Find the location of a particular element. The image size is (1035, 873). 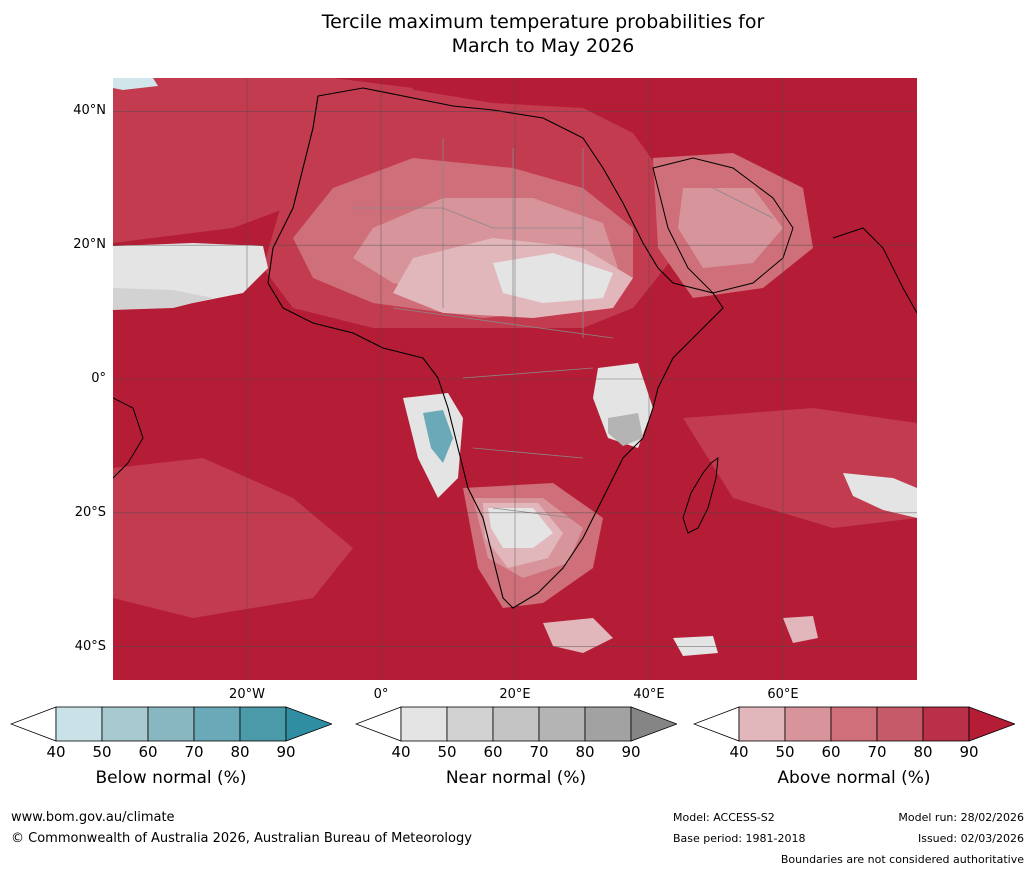

colorbar-above-title: Above normal (%) is located at coordinates (854, 778).